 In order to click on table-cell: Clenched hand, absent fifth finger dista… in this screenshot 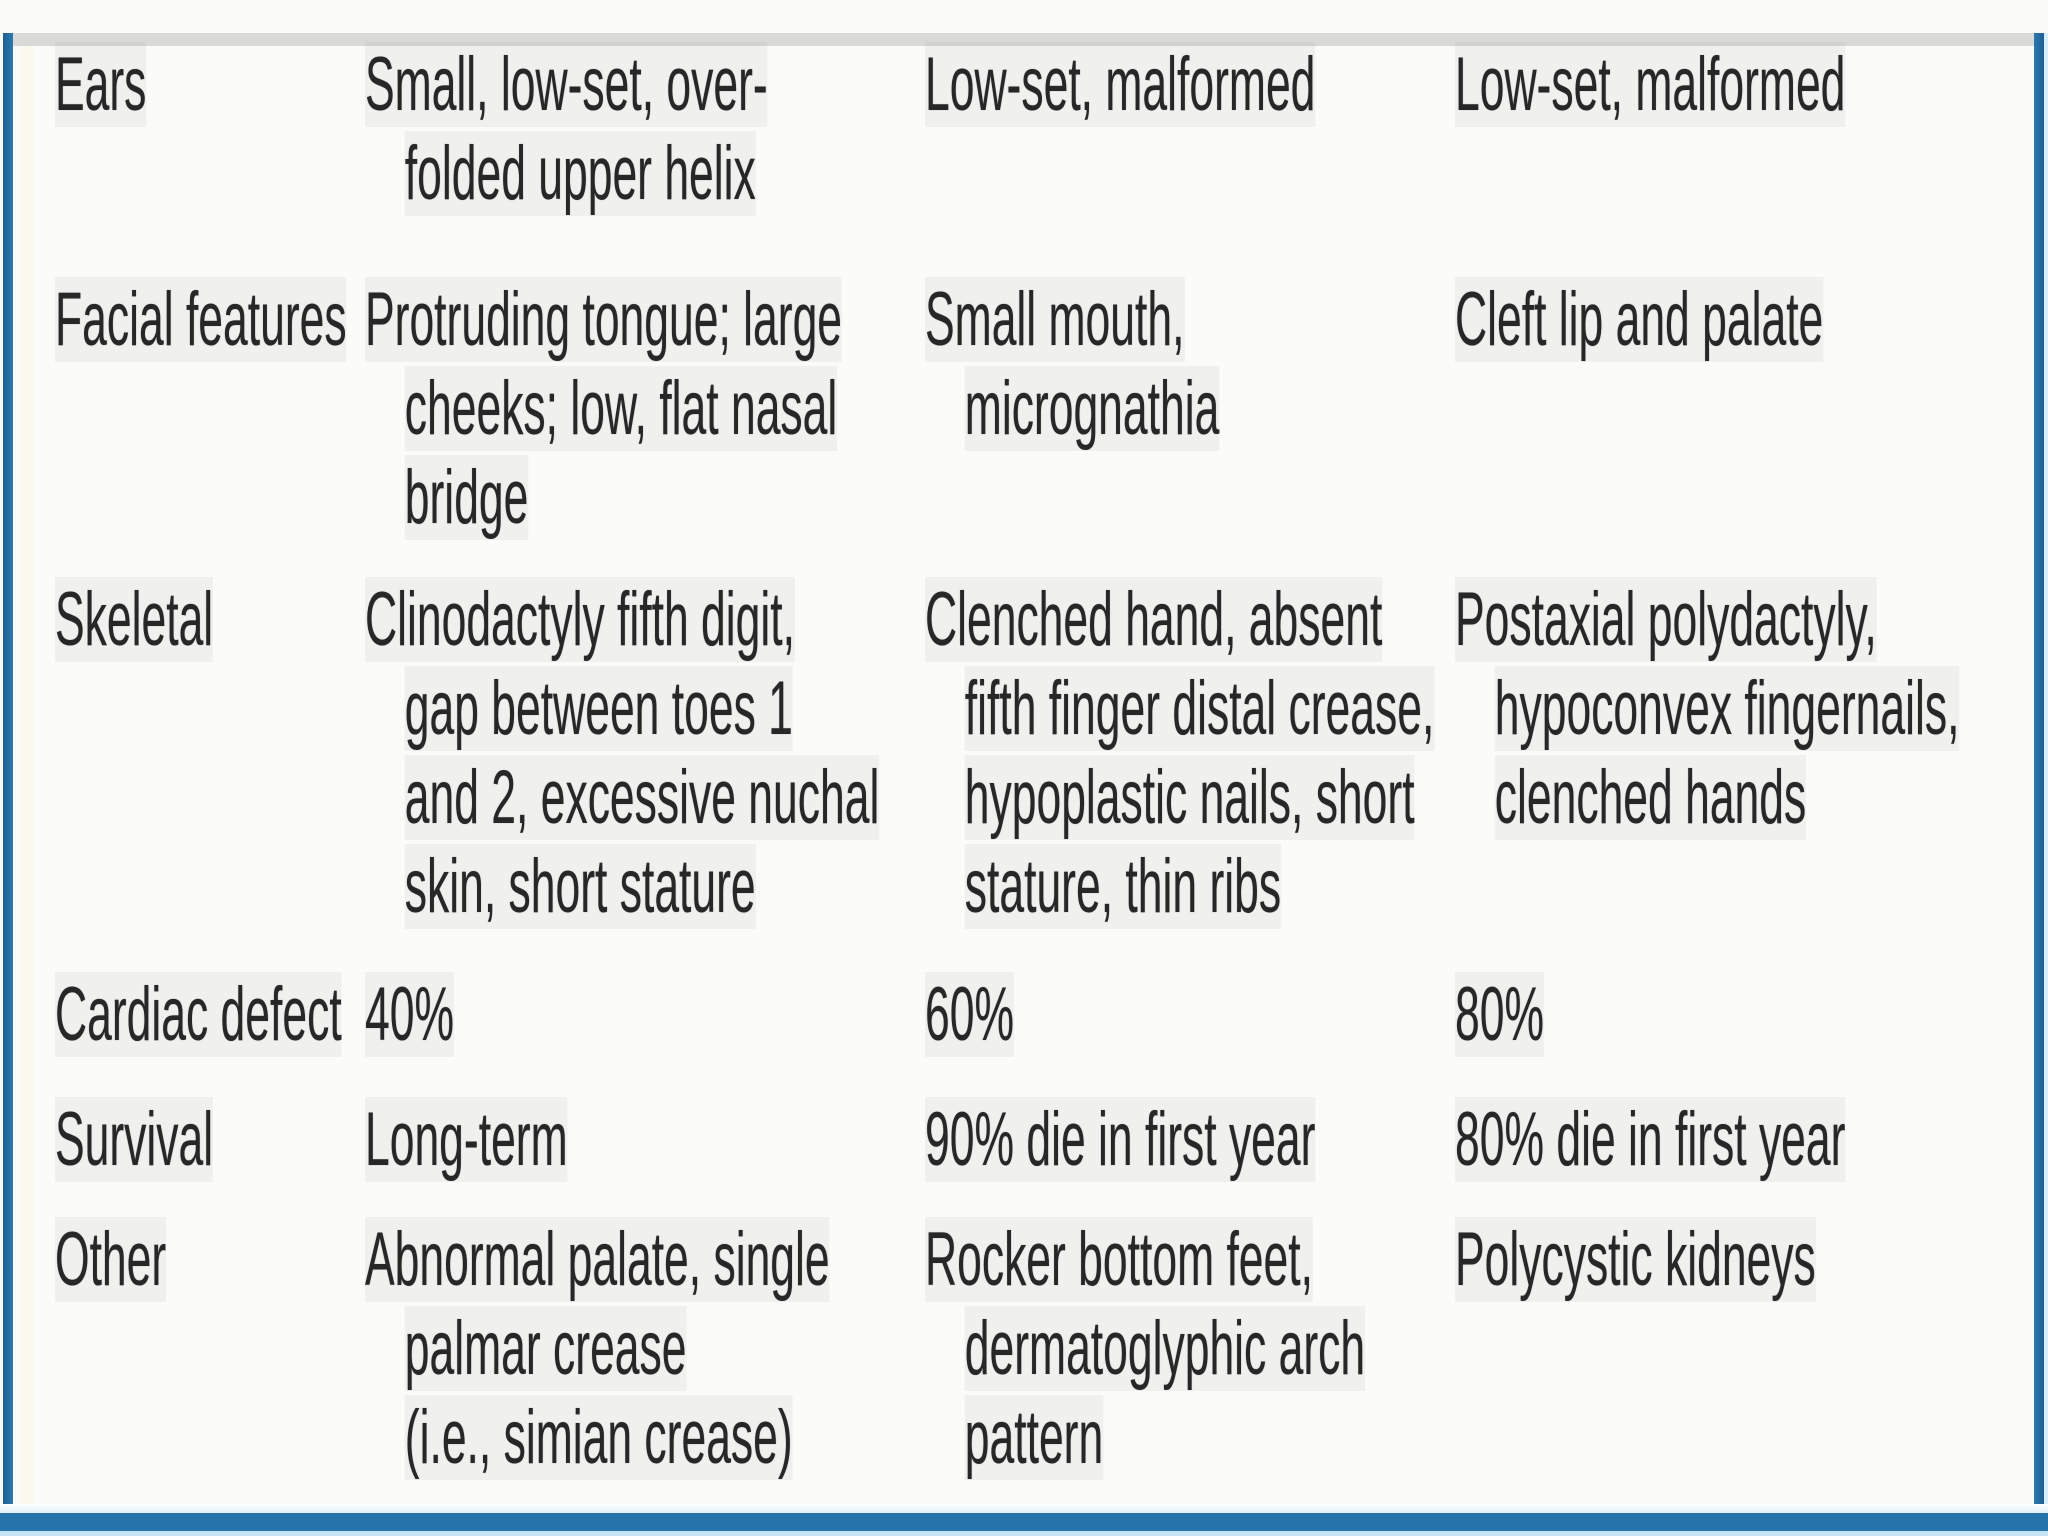, I will do `click(1180, 753)`.